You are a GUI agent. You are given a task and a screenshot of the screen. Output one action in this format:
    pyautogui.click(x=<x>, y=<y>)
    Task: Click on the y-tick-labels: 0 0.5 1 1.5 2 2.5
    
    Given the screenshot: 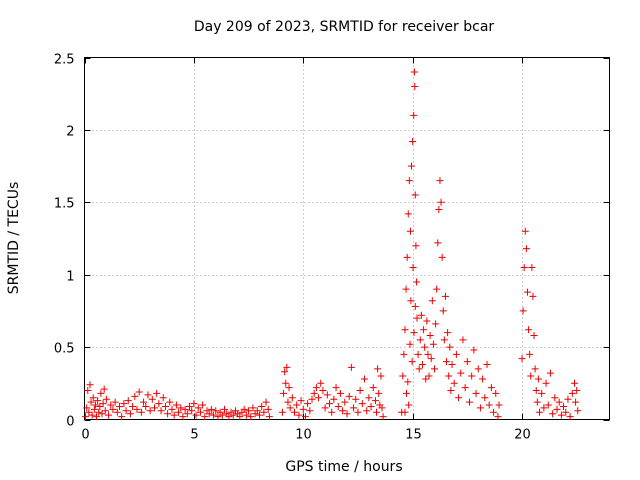 What is the action you would take?
    pyautogui.click(x=64, y=241)
    